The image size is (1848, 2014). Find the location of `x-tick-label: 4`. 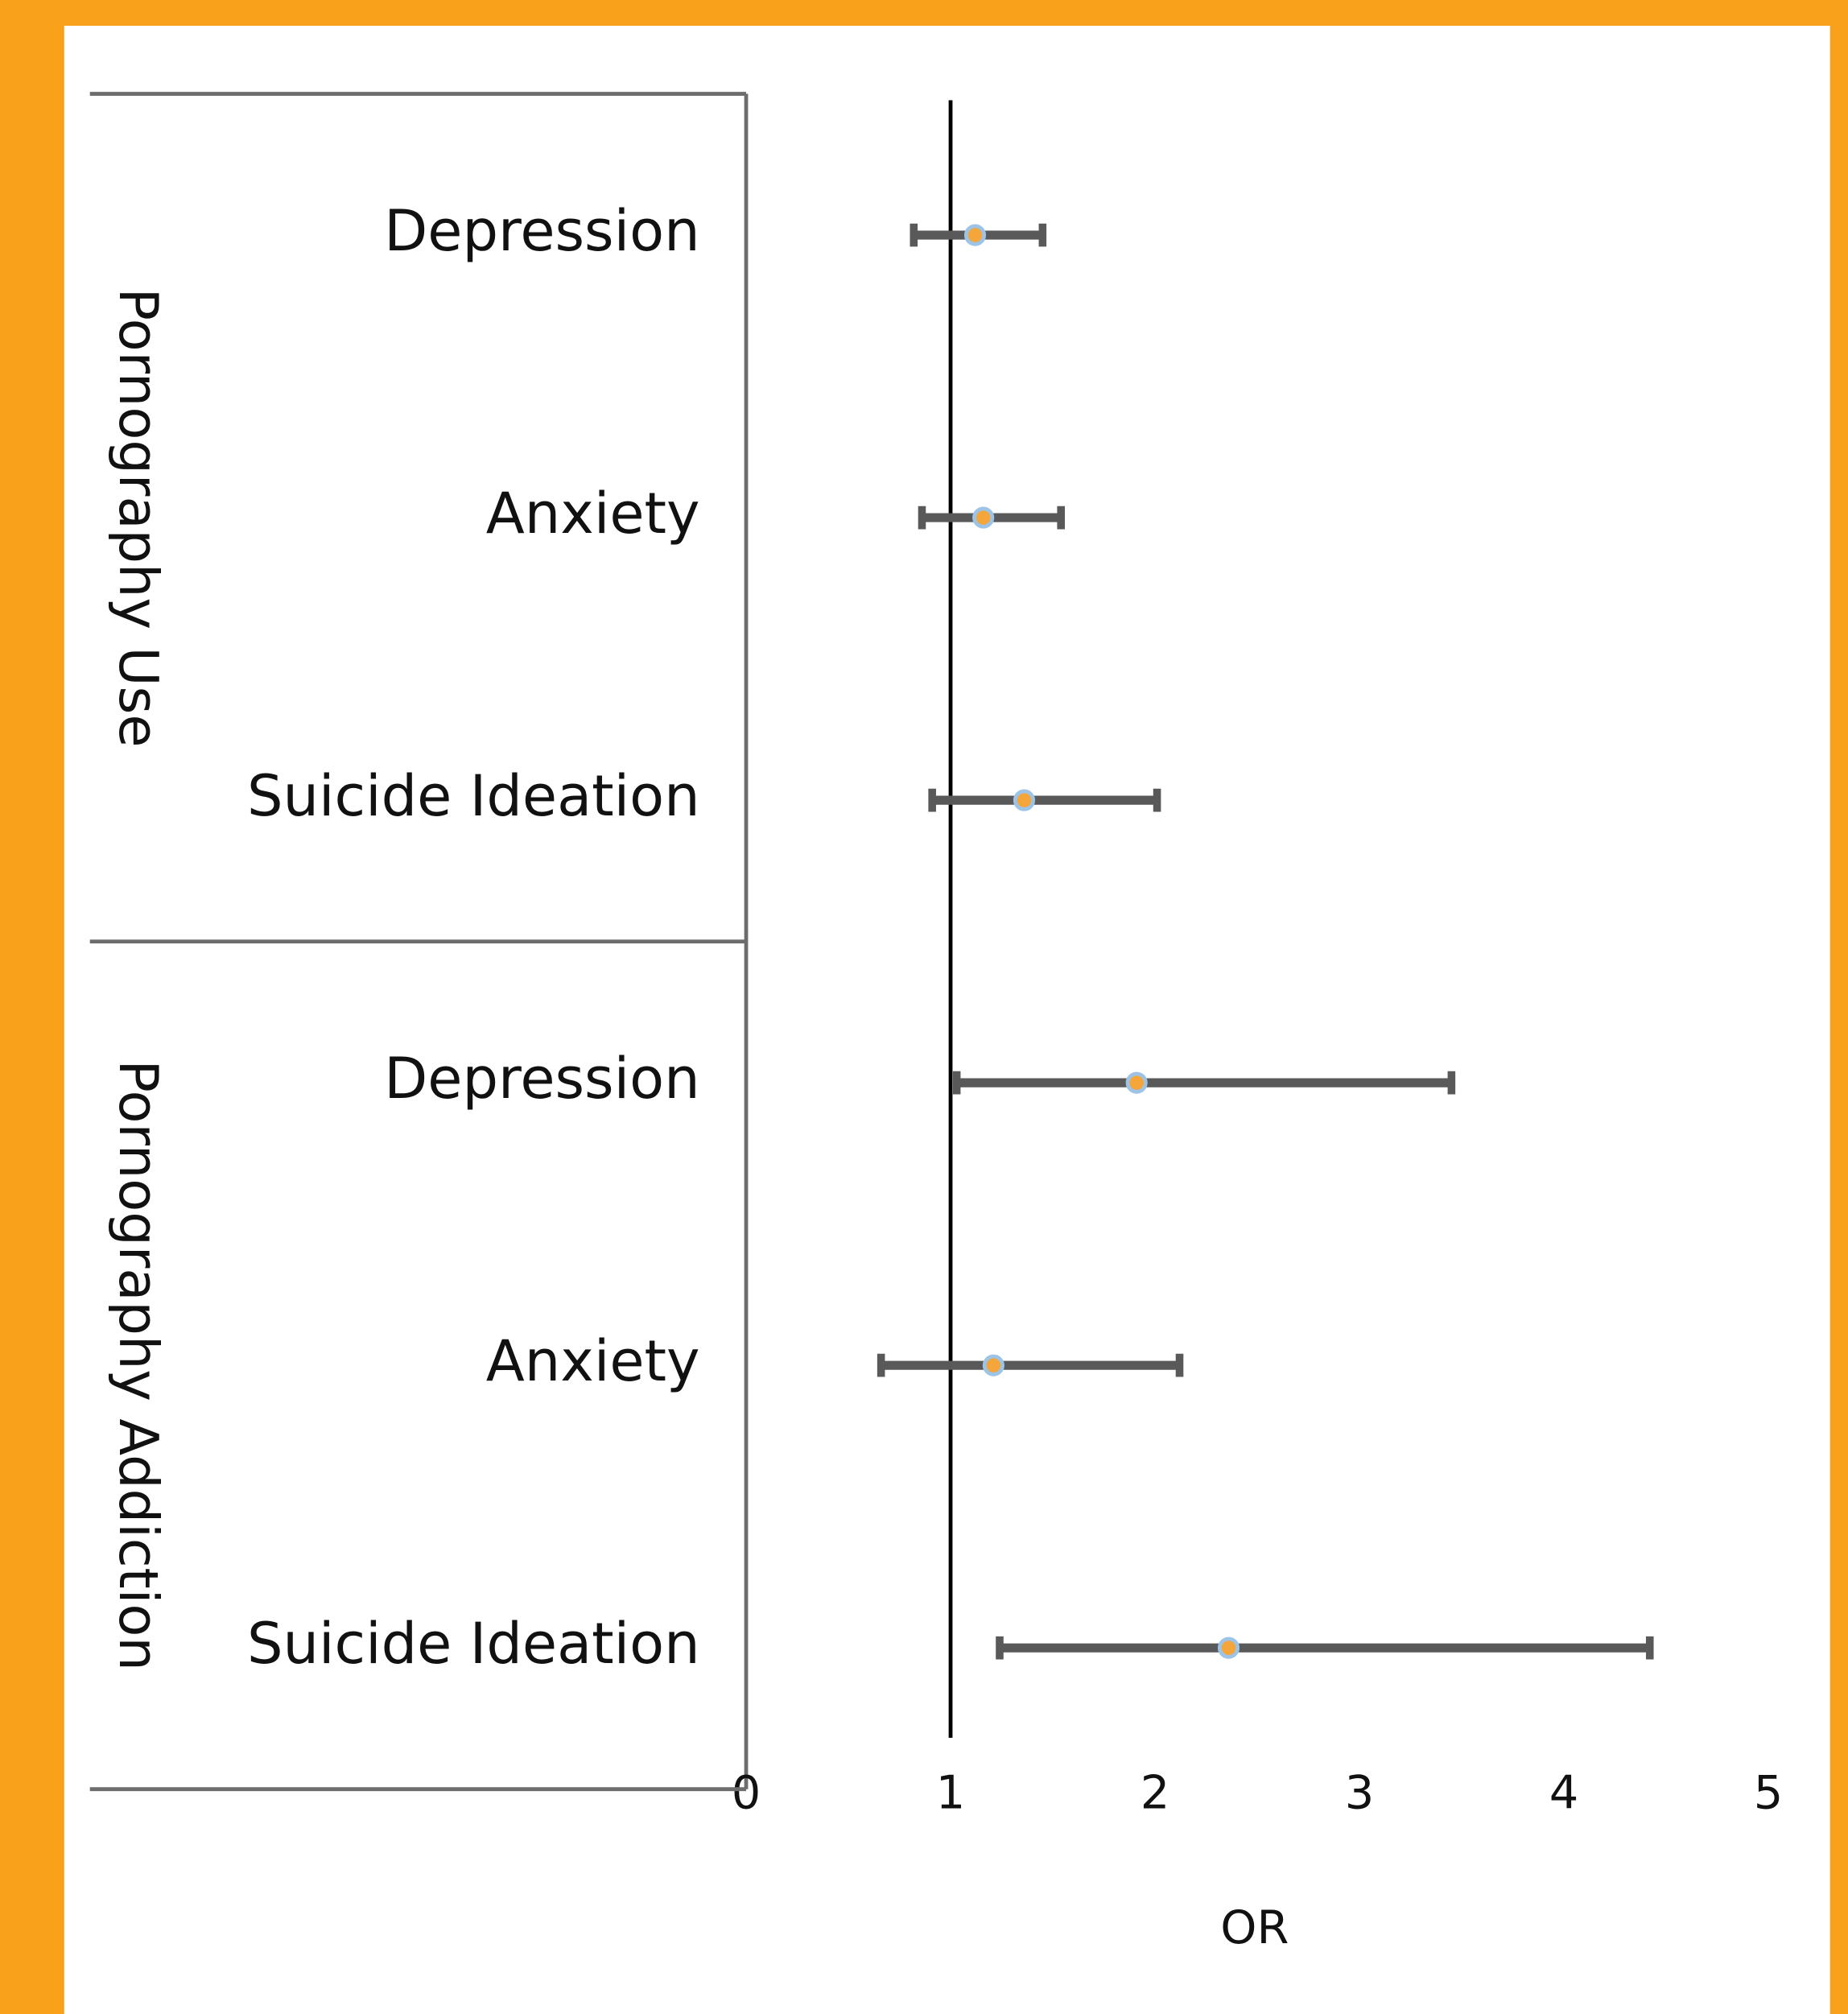

x-tick-label: 4 is located at coordinates (1564, 1792).